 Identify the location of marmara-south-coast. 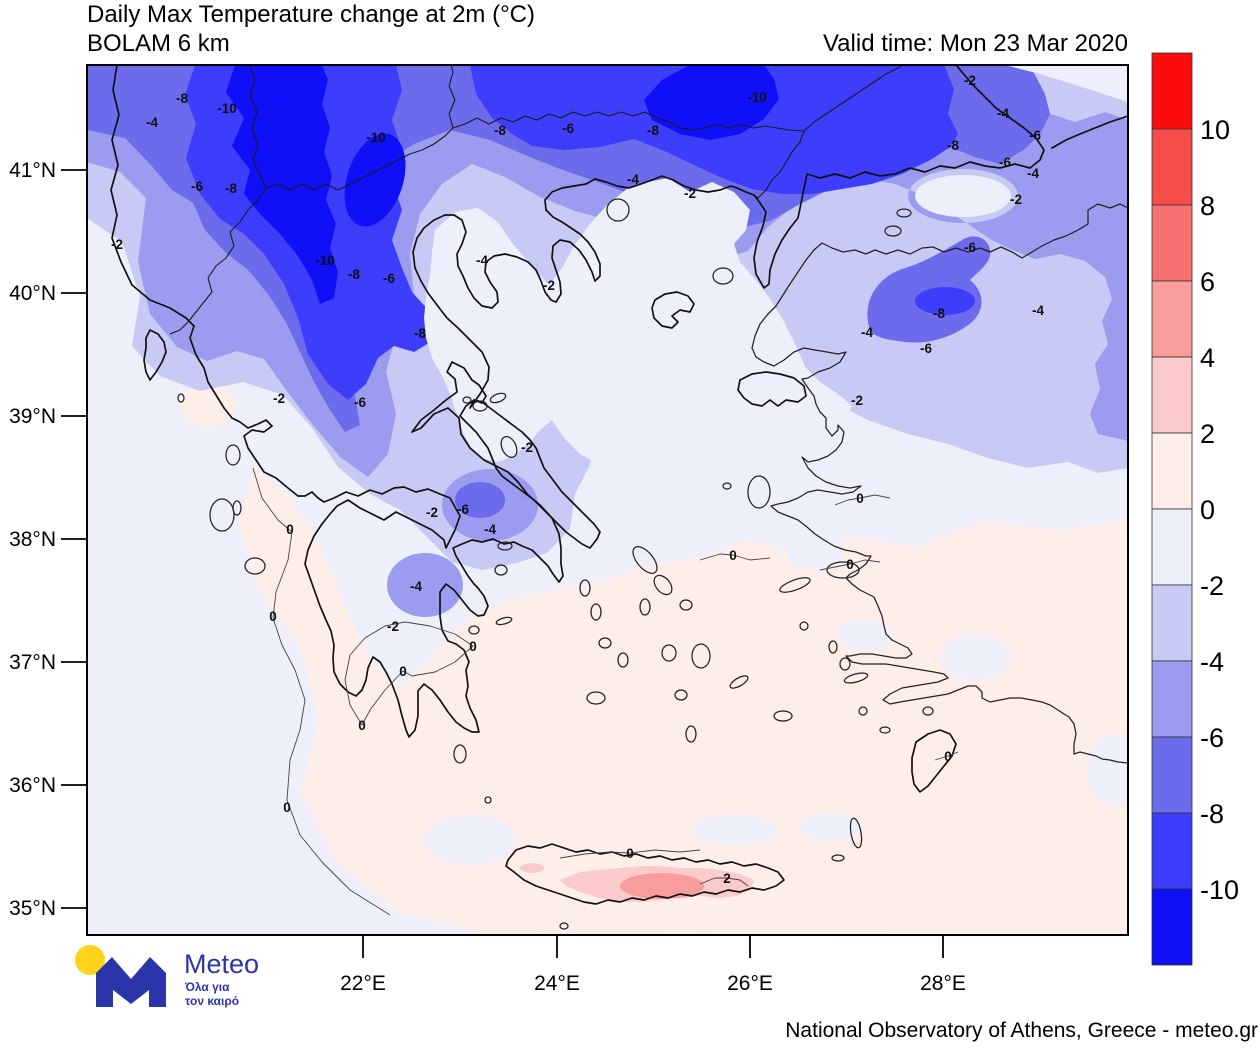
(955, 249).